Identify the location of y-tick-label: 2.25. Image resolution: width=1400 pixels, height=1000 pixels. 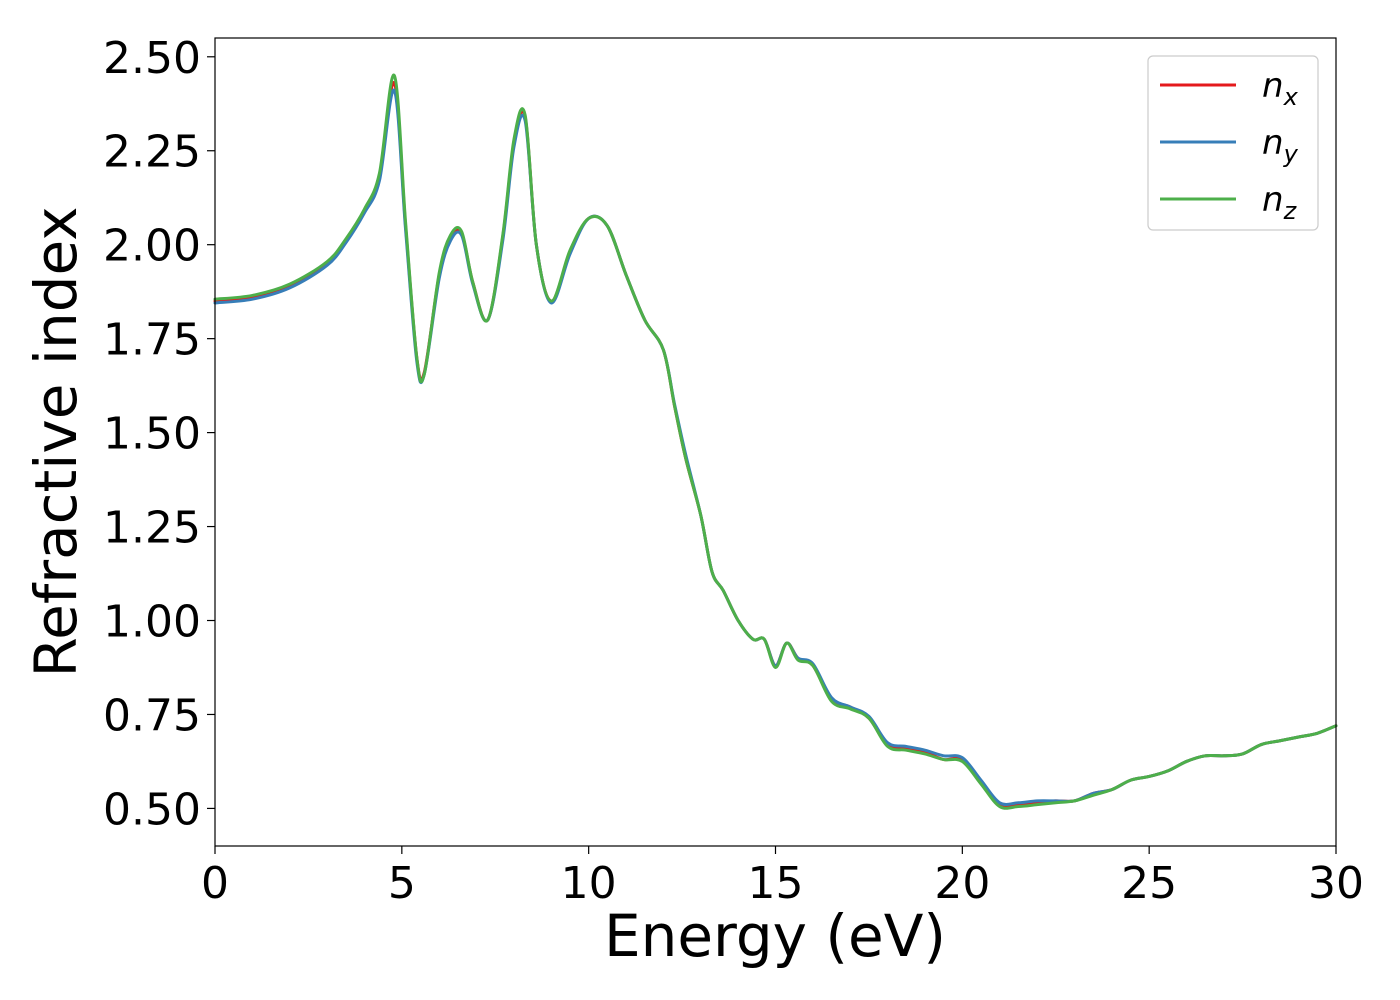
(152, 152).